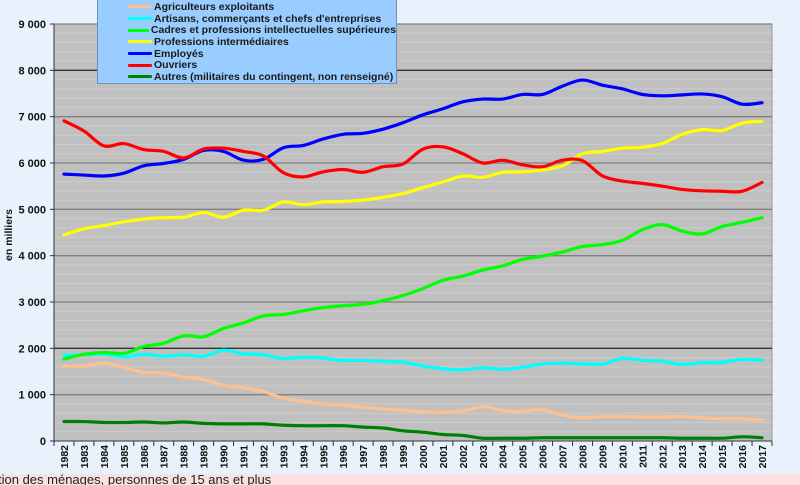  Describe the element at coordinates (65, 457) in the screenshot. I see `x-tick-label: 1982` at that location.